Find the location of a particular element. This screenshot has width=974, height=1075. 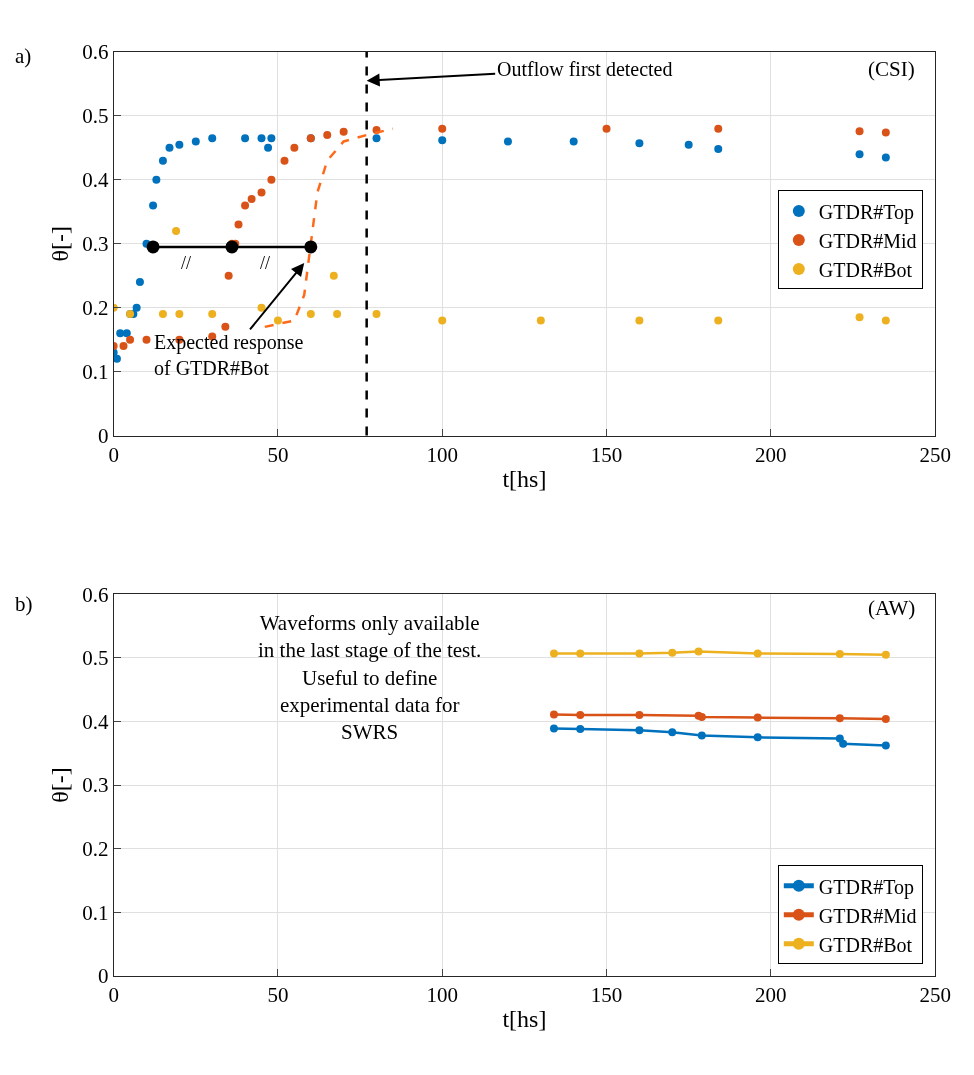

y-axis-title: θ[-] is located at coordinates (60, 244).